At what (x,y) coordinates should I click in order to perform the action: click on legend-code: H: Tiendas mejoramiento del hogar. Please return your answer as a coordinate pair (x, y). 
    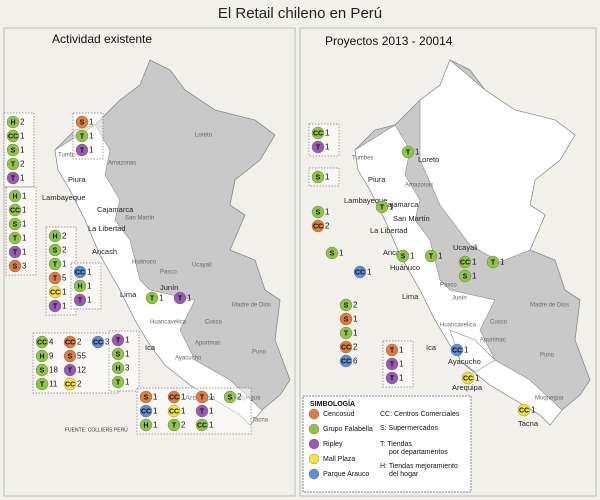
    Looking at the image, I should click on (419, 470).